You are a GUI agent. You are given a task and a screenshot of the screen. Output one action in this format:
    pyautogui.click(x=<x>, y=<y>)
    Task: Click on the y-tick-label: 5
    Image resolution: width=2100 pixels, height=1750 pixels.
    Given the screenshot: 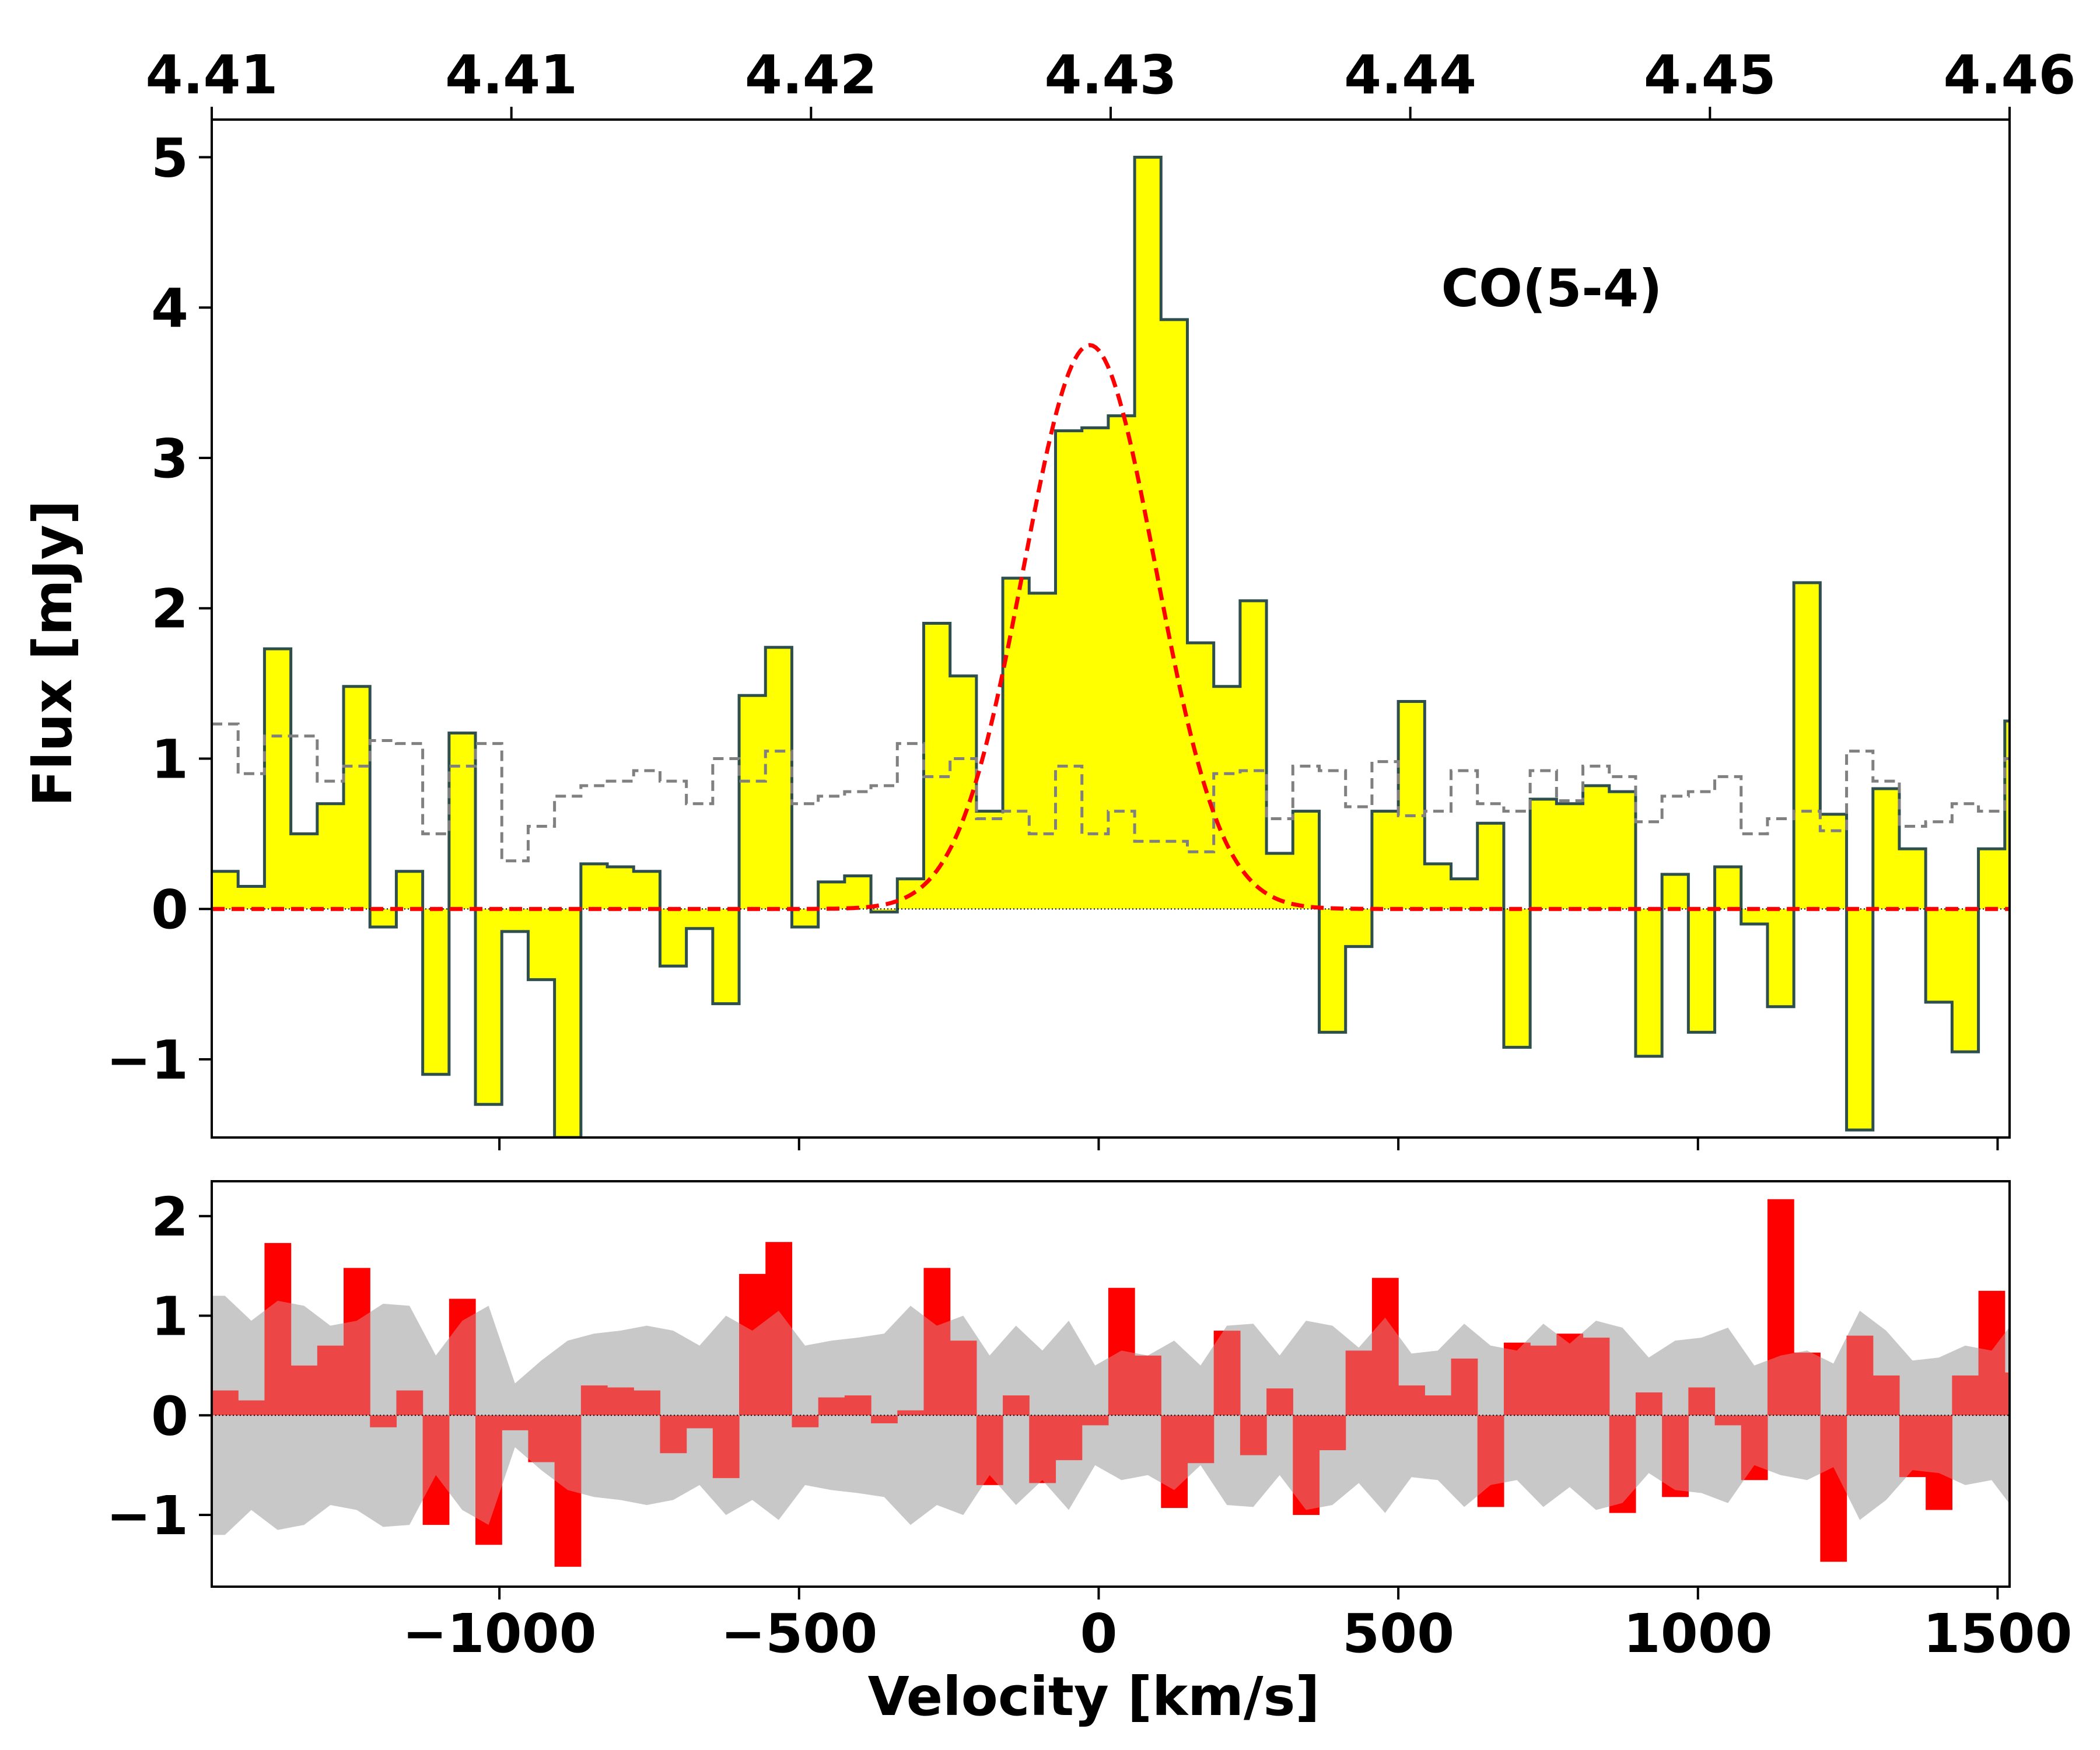 What is the action you would take?
    pyautogui.click(x=169, y=158)
    